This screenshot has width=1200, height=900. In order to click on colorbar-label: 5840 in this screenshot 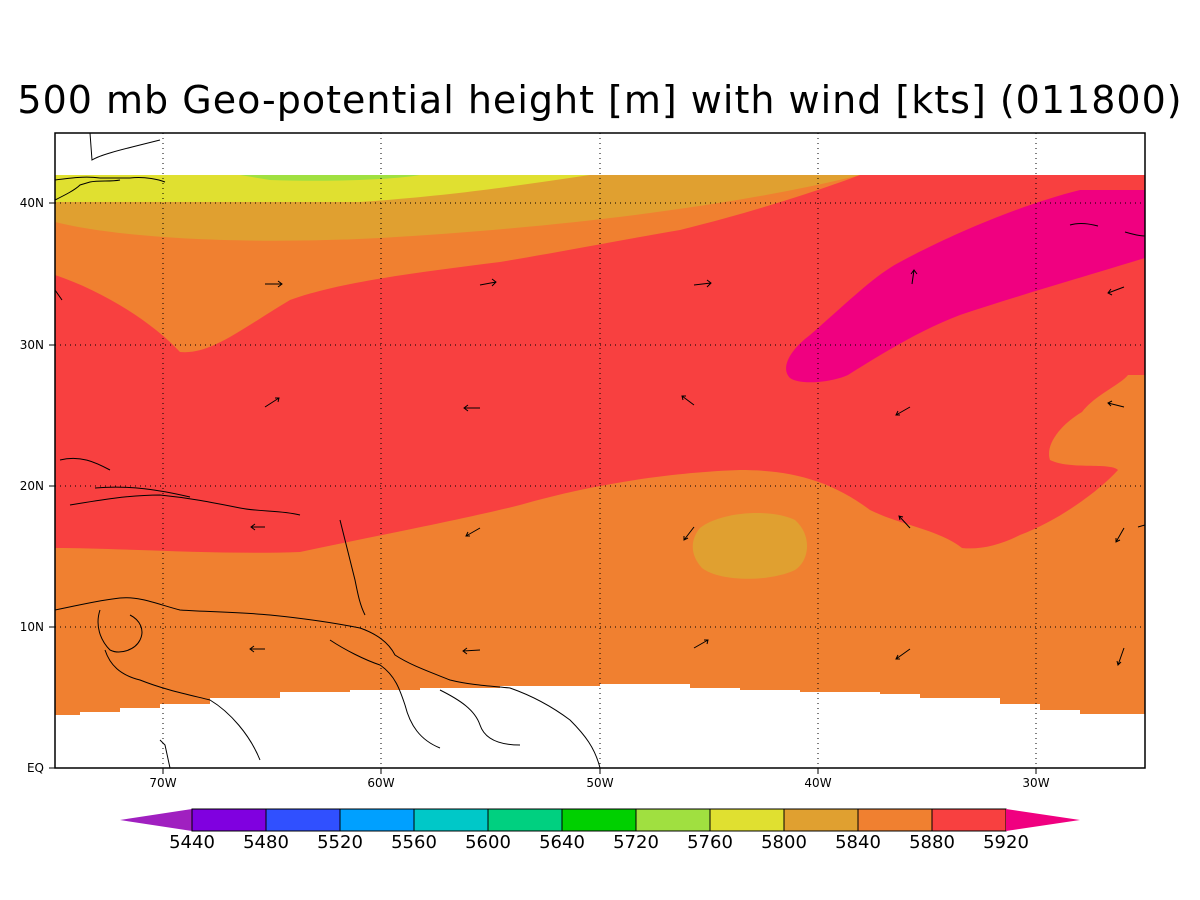, I will do `click(858, 842)`.